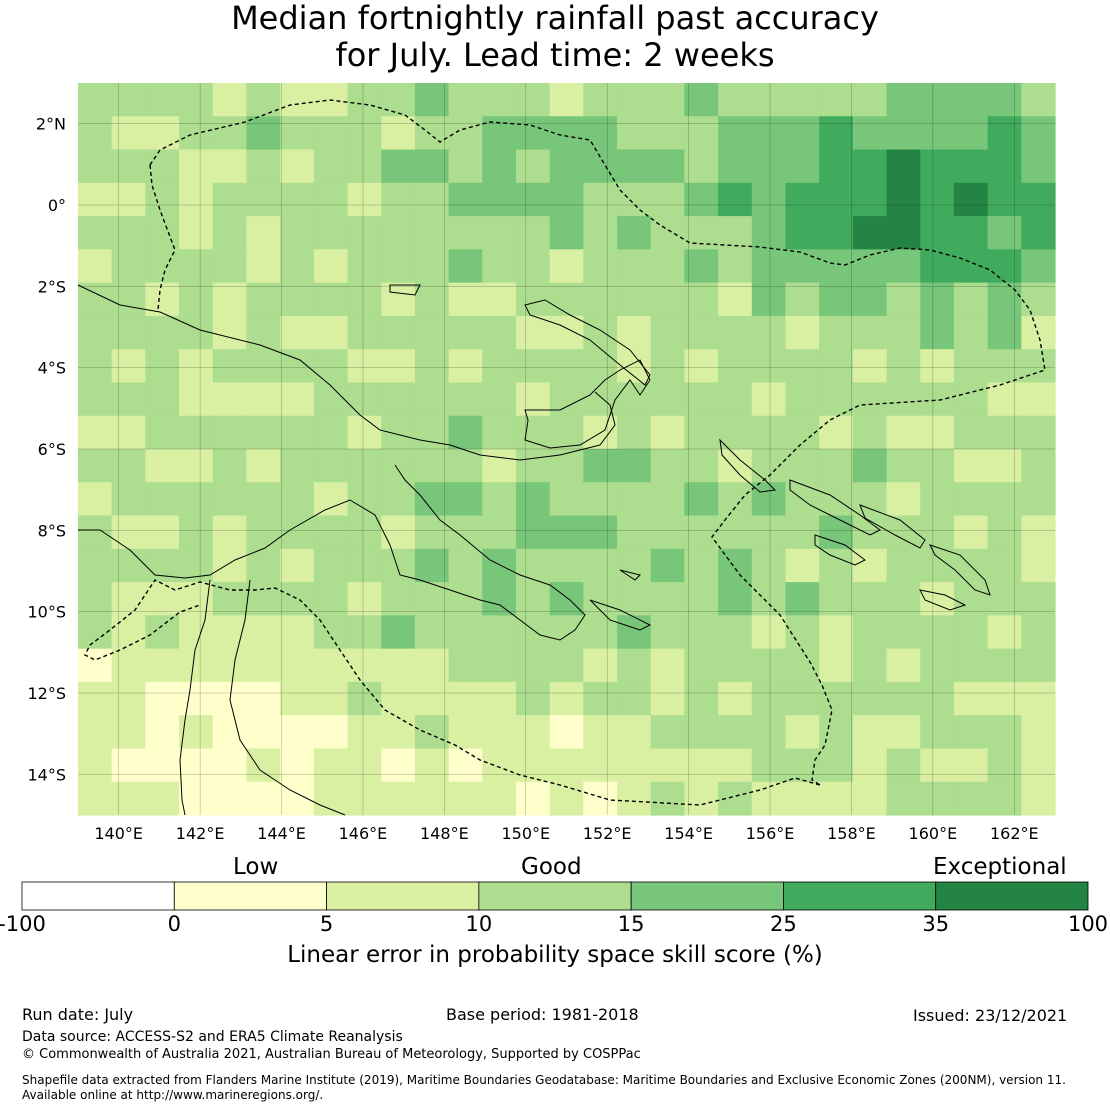 This screenshot has height=1110, width=1110. What do you see at coordinates (933, 833) in the screenshot?
I see `lon-tick-label: 160°E` at bounding box center [933, 833].